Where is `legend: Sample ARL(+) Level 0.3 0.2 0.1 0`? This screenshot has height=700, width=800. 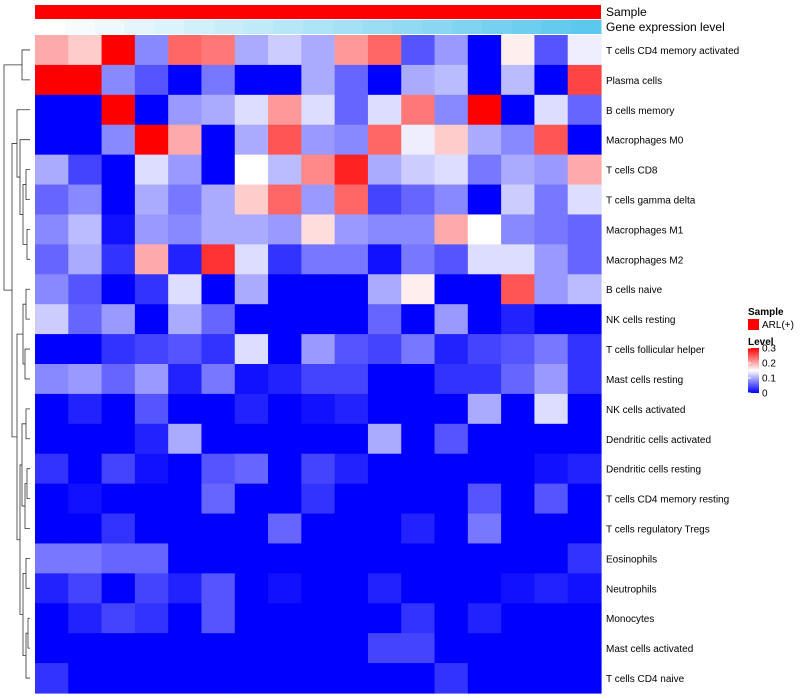
legend: Sample ARL(+) Level 0.3 0.2 0.1 0 is located at coordinates (771, 353).